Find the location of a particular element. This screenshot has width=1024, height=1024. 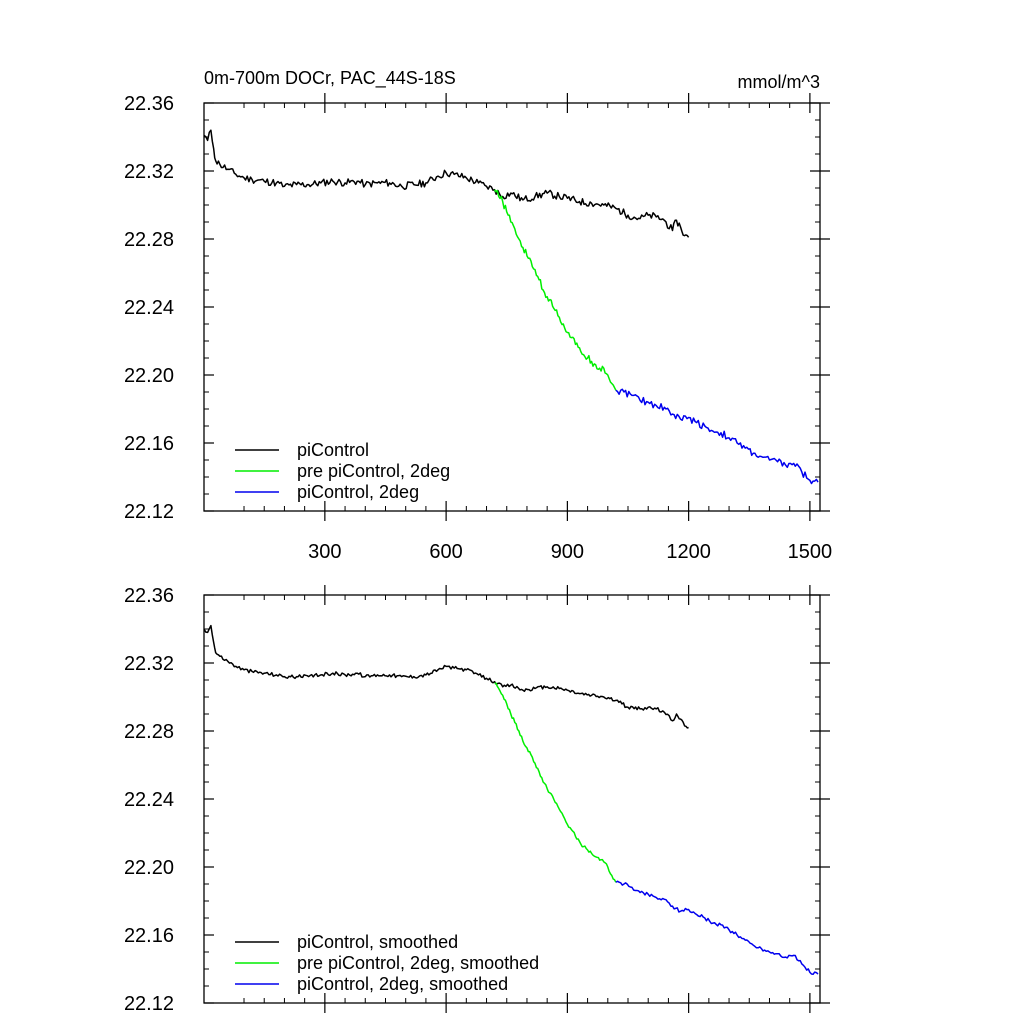

x-tick-label: 300 is located at coordinates (324, 552).